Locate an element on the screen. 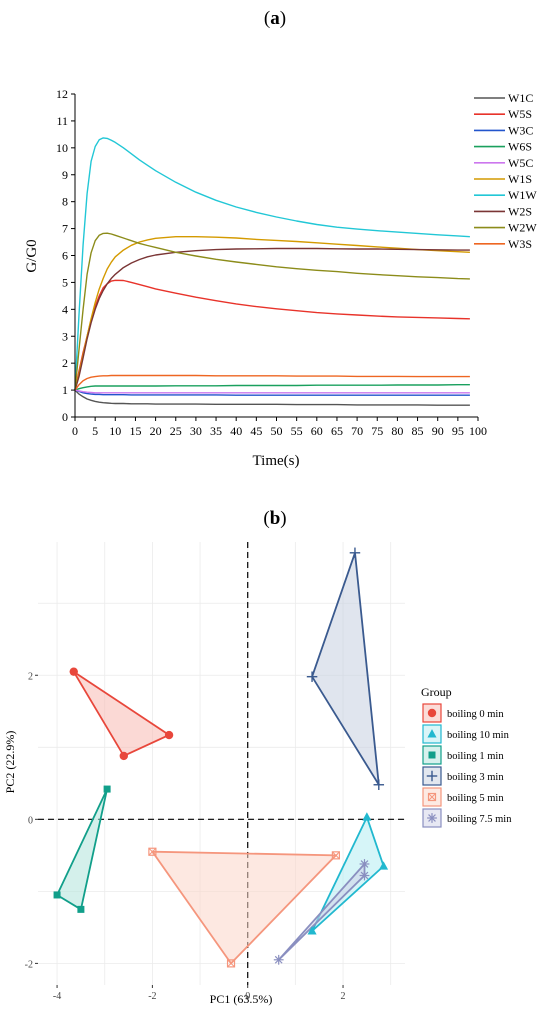 Image resolution: width=550 pixels, height=1023 pixels. panel-a-x-tick-label: 80 is located at coordinates (397, 431).